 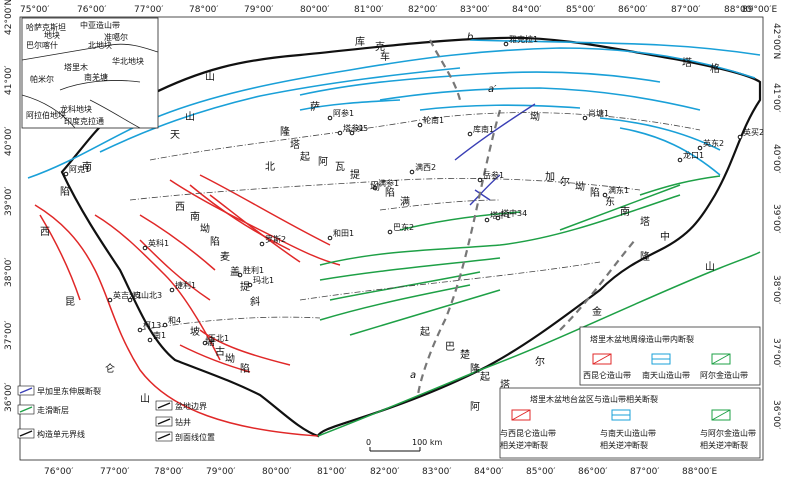 What do you see at coordinates (69, 391) in the screenshot?
I see `left-legend-label: 早加里东伸展断裂` at bounding box center [69, 391].